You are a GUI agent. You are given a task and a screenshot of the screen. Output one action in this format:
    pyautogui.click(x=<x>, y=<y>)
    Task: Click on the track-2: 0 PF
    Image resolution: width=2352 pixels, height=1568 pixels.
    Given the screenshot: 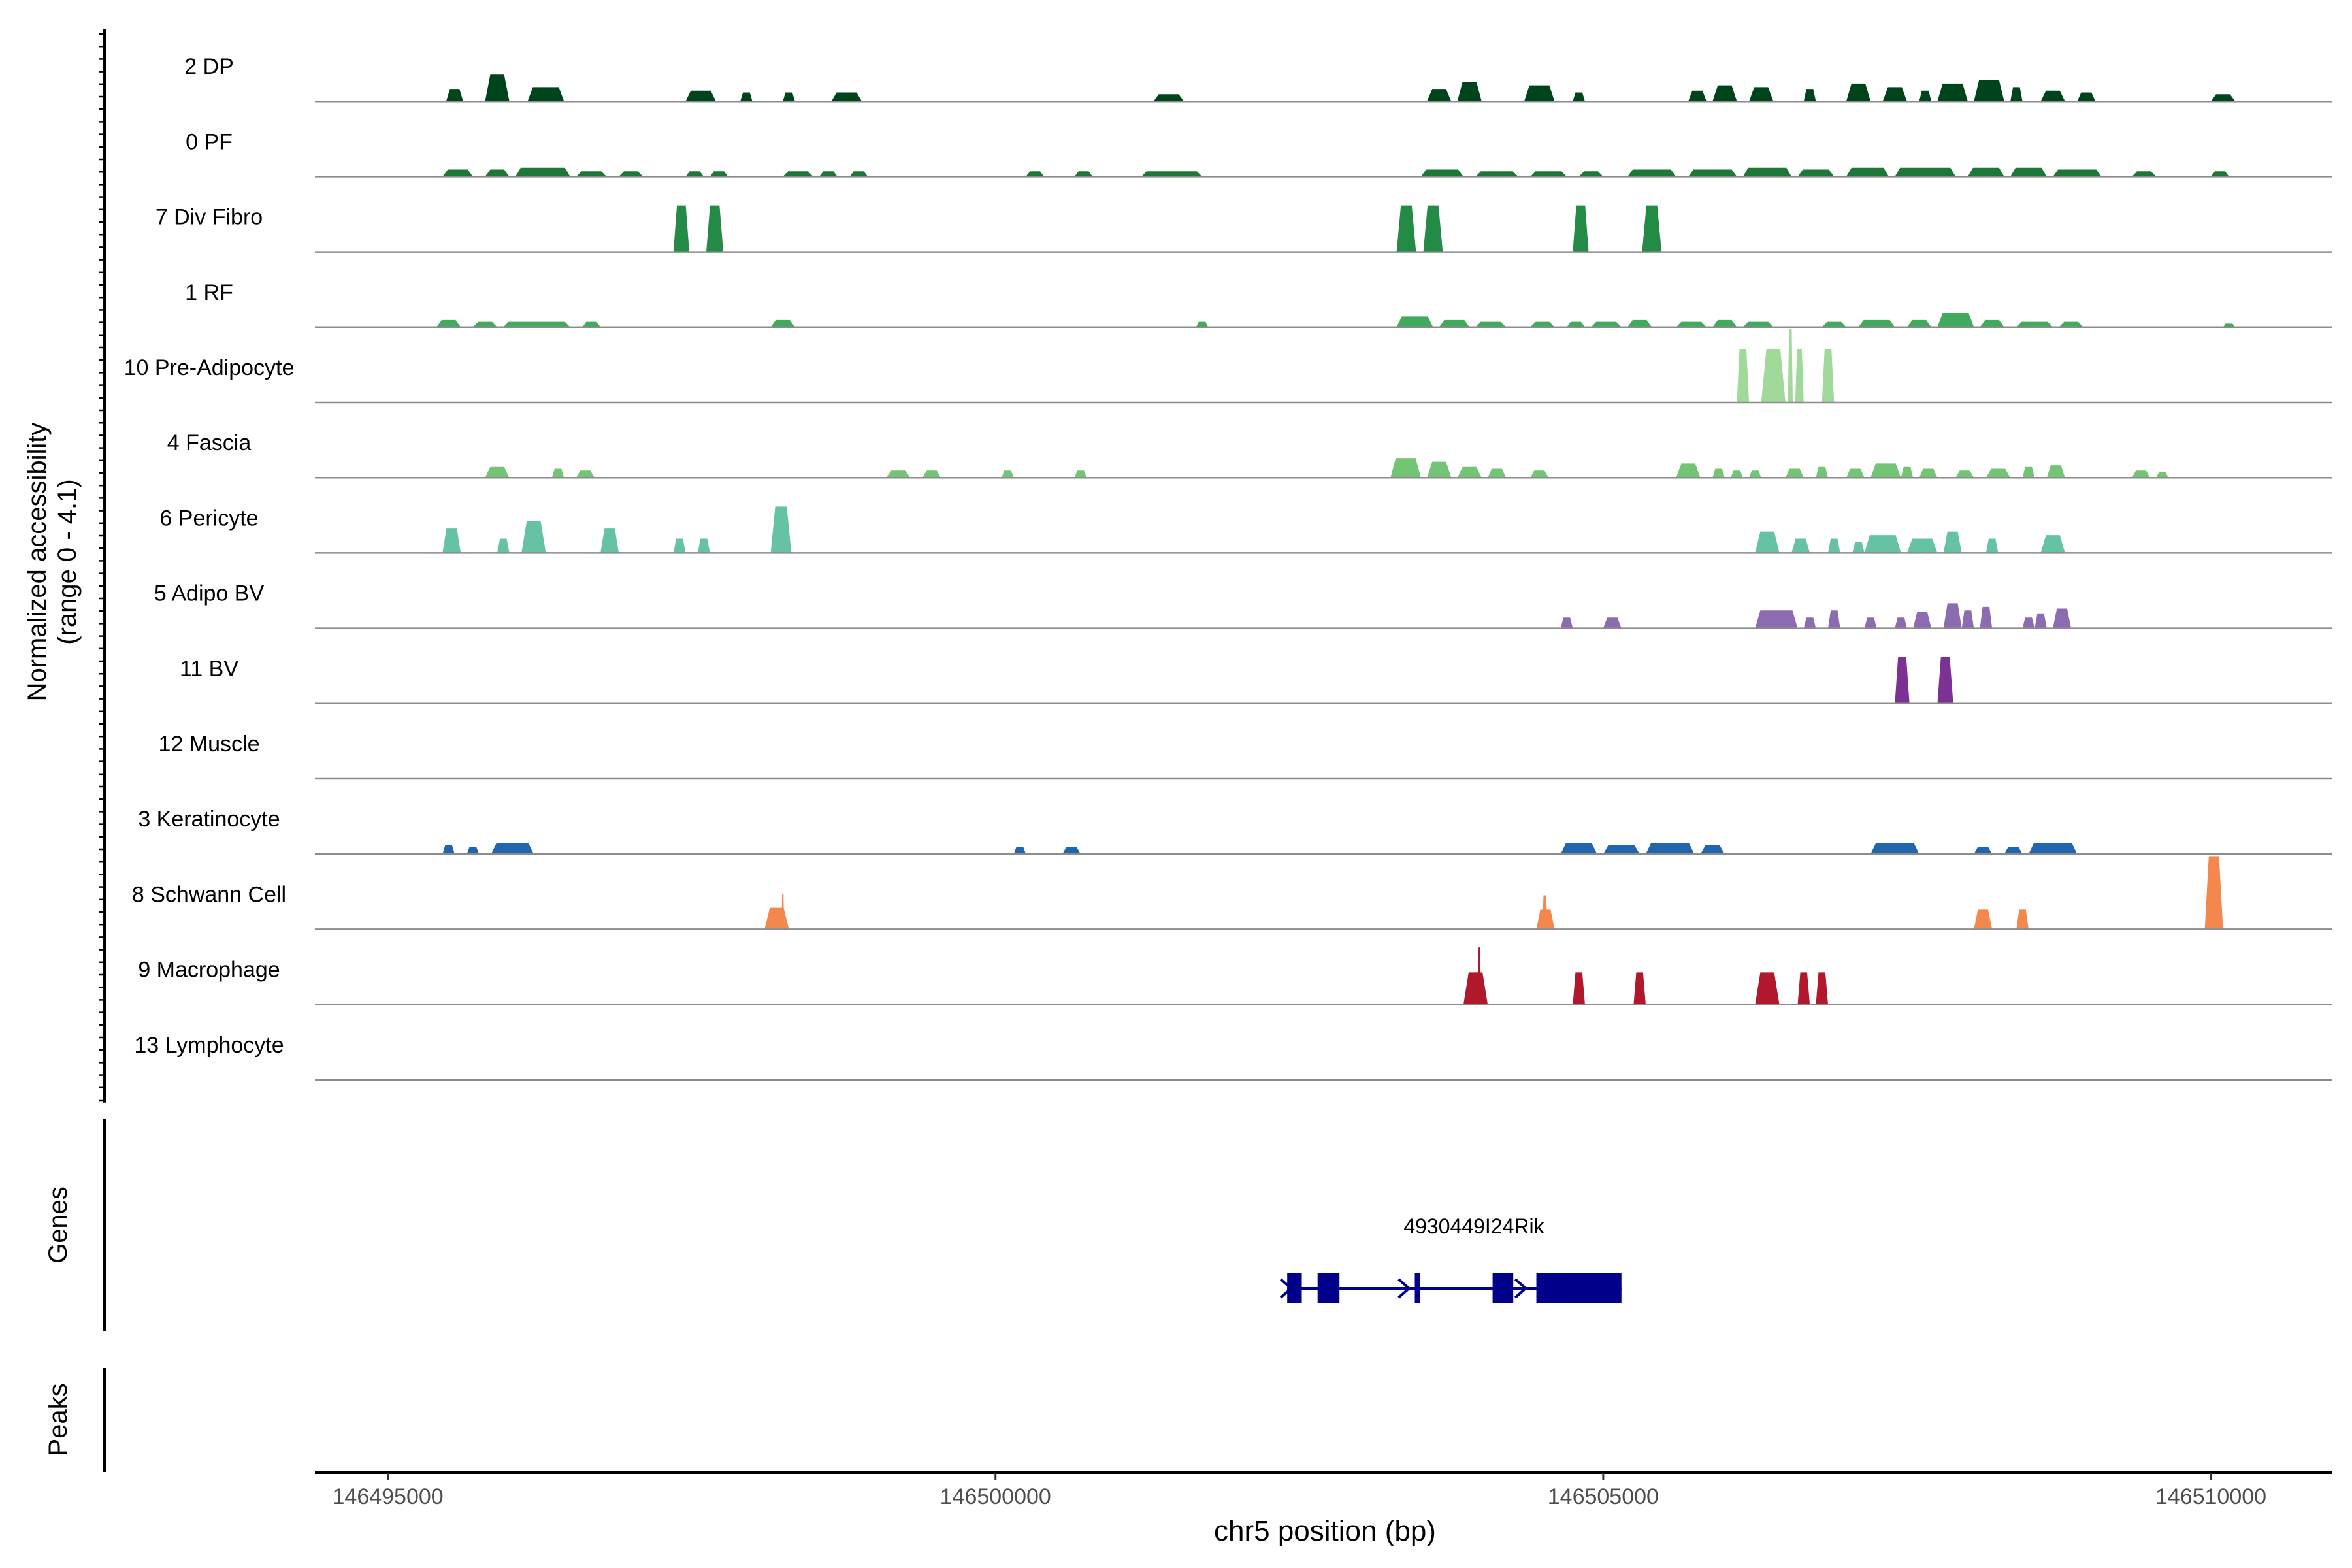 What is the action you would take?
    pyautogui.click(x=1259, y=153)
    